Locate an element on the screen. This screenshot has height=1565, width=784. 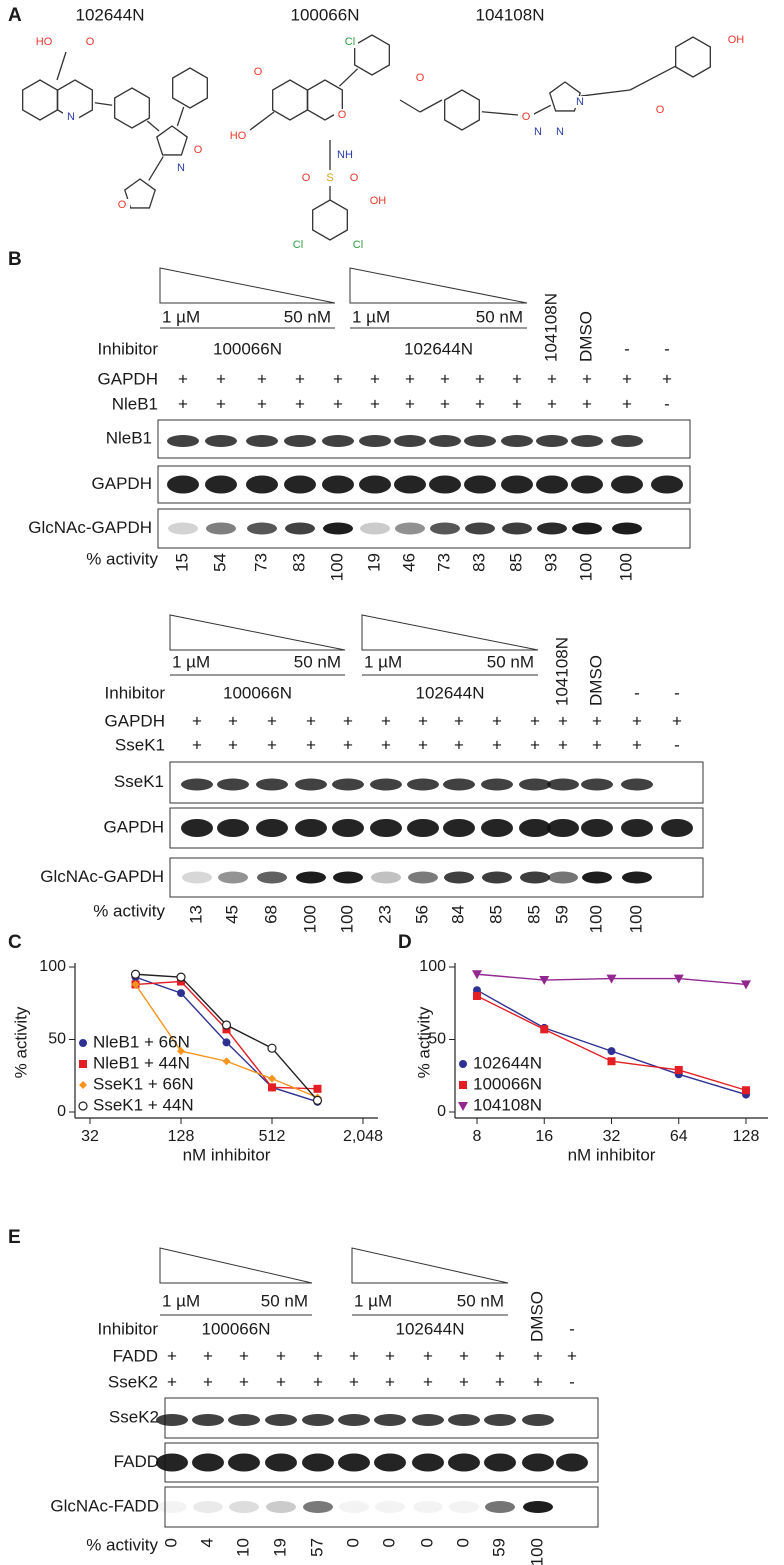
atom-label: Cl is located at coordinates (358, 245).